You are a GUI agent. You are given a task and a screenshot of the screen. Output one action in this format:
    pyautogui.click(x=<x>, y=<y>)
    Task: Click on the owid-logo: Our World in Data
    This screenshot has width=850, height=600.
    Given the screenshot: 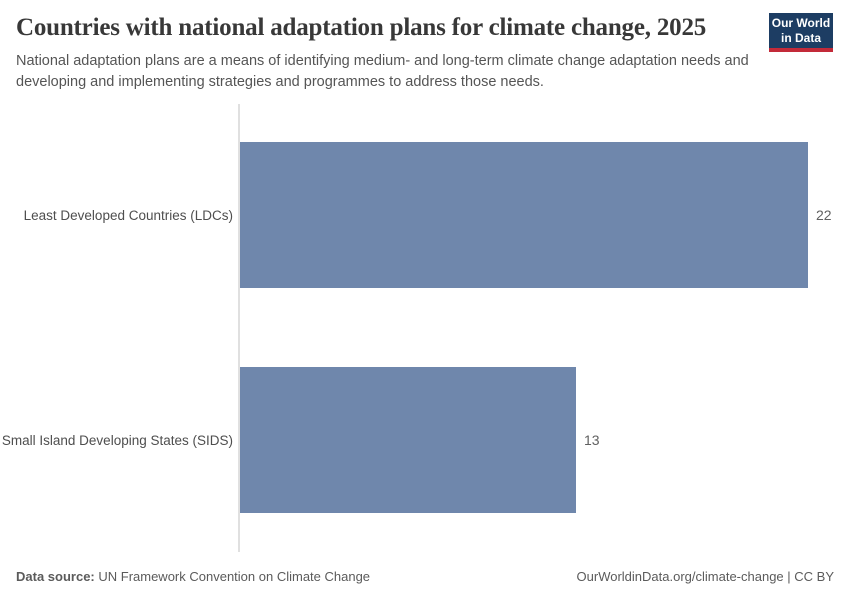 What is the action you would take?
    pyautogui.click(x=801, y=32)
    